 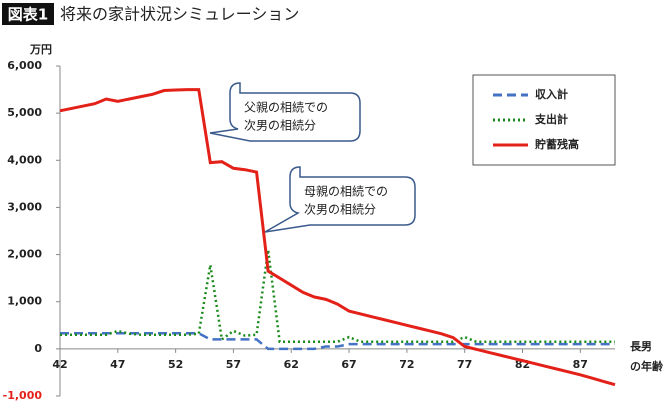 I want to click on legend-label: 収入計, so click(x=551, y=94).